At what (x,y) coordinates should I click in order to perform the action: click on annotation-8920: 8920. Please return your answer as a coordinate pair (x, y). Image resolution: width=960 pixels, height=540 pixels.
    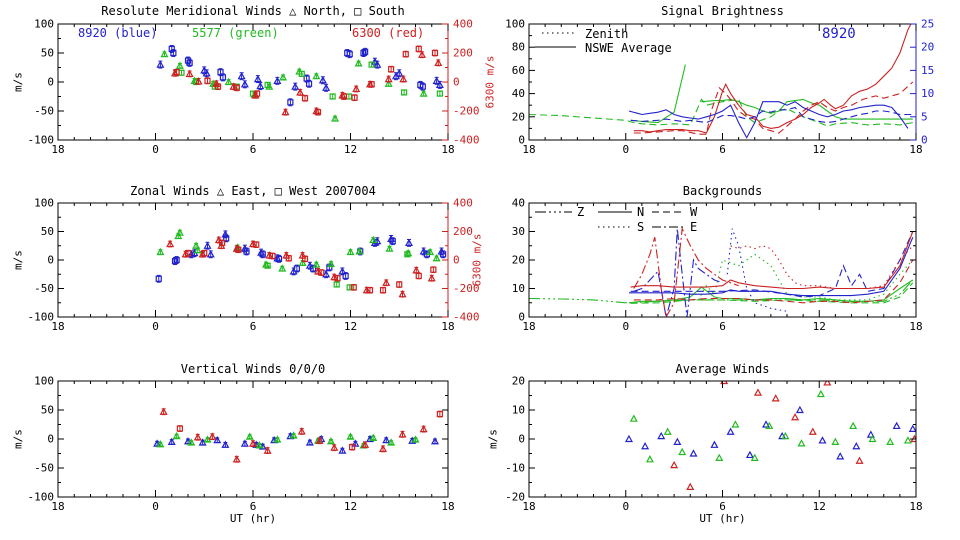
    Looking at the image, I should click on (839, 34).